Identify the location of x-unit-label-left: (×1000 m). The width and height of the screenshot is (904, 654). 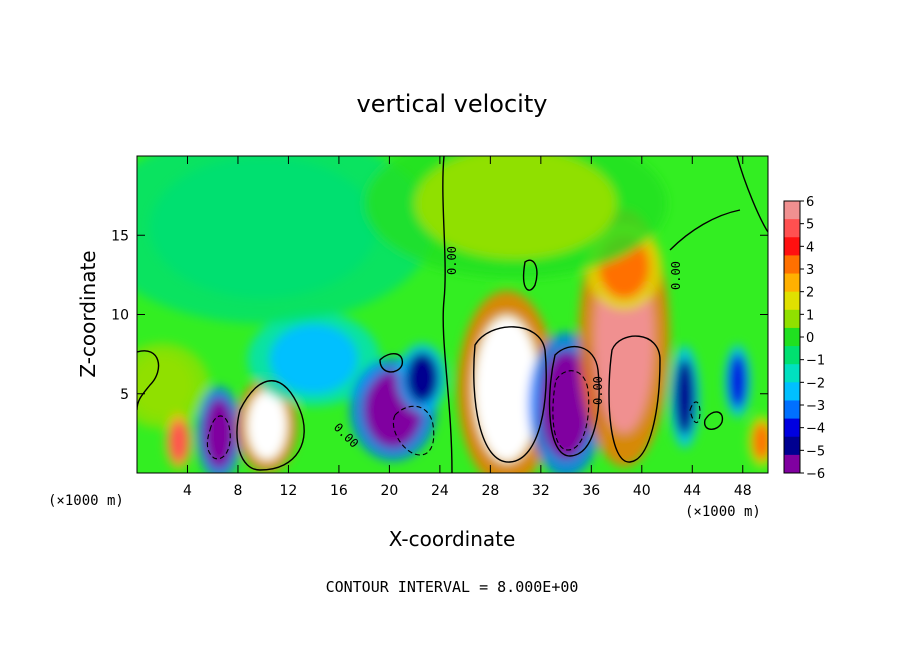
(86, 501).